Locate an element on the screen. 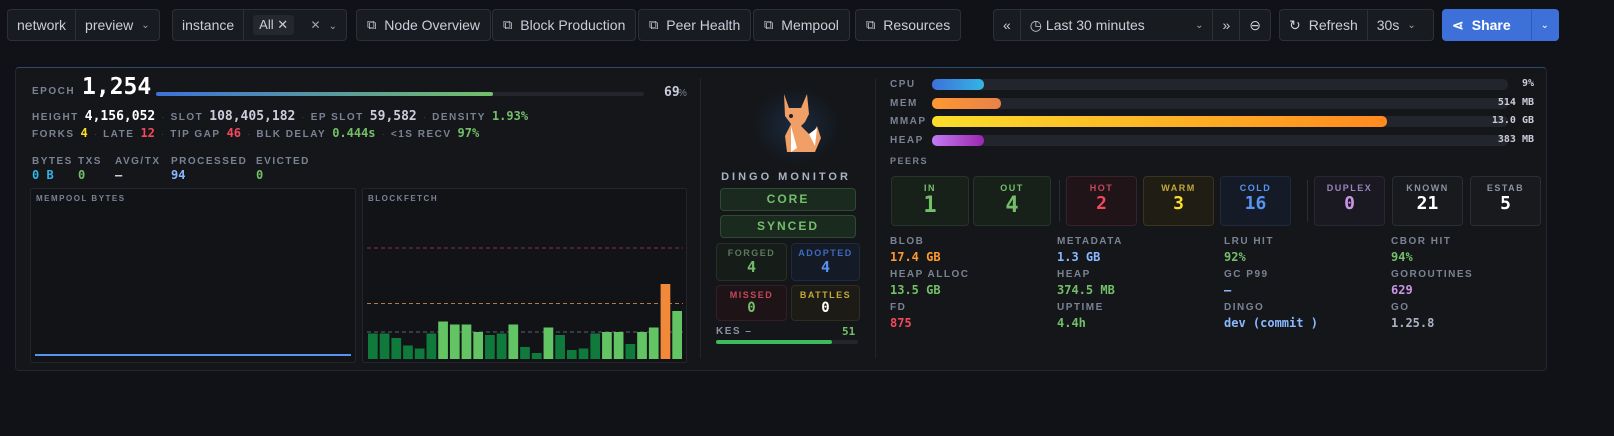  close-icon: ✕ is located at coordinates (283, 24).